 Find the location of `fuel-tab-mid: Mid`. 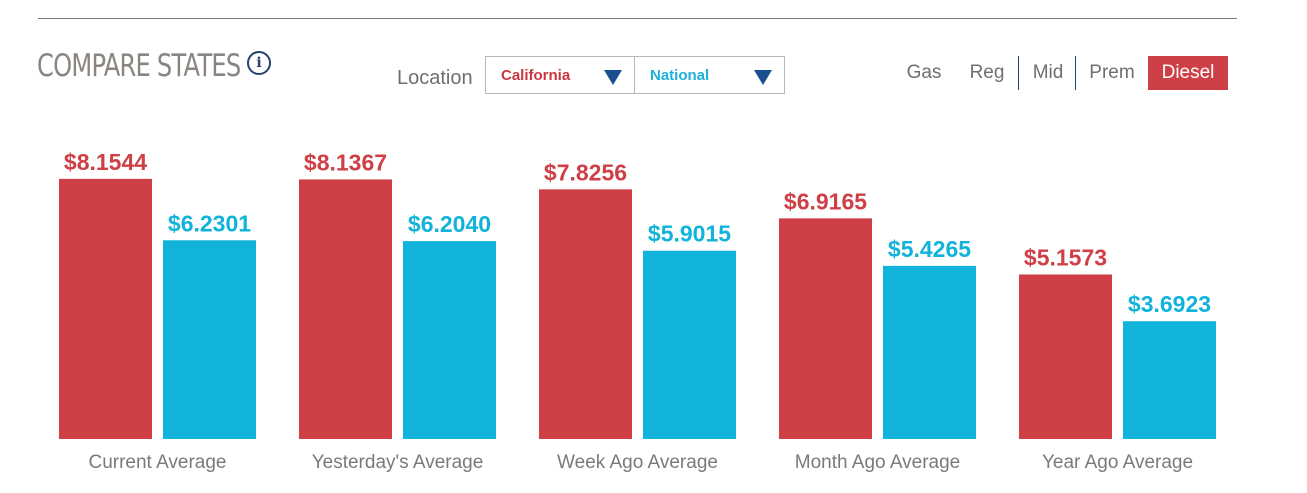

fuel-tab-mid: Mid is located at coordinates (1048, 72).